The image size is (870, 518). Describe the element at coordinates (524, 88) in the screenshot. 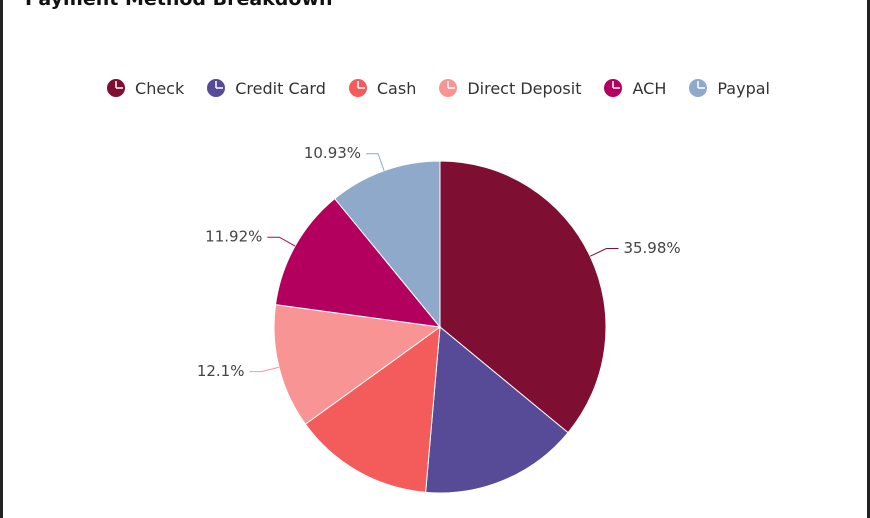

I see `legend-label: Direct Deposit` at that location.